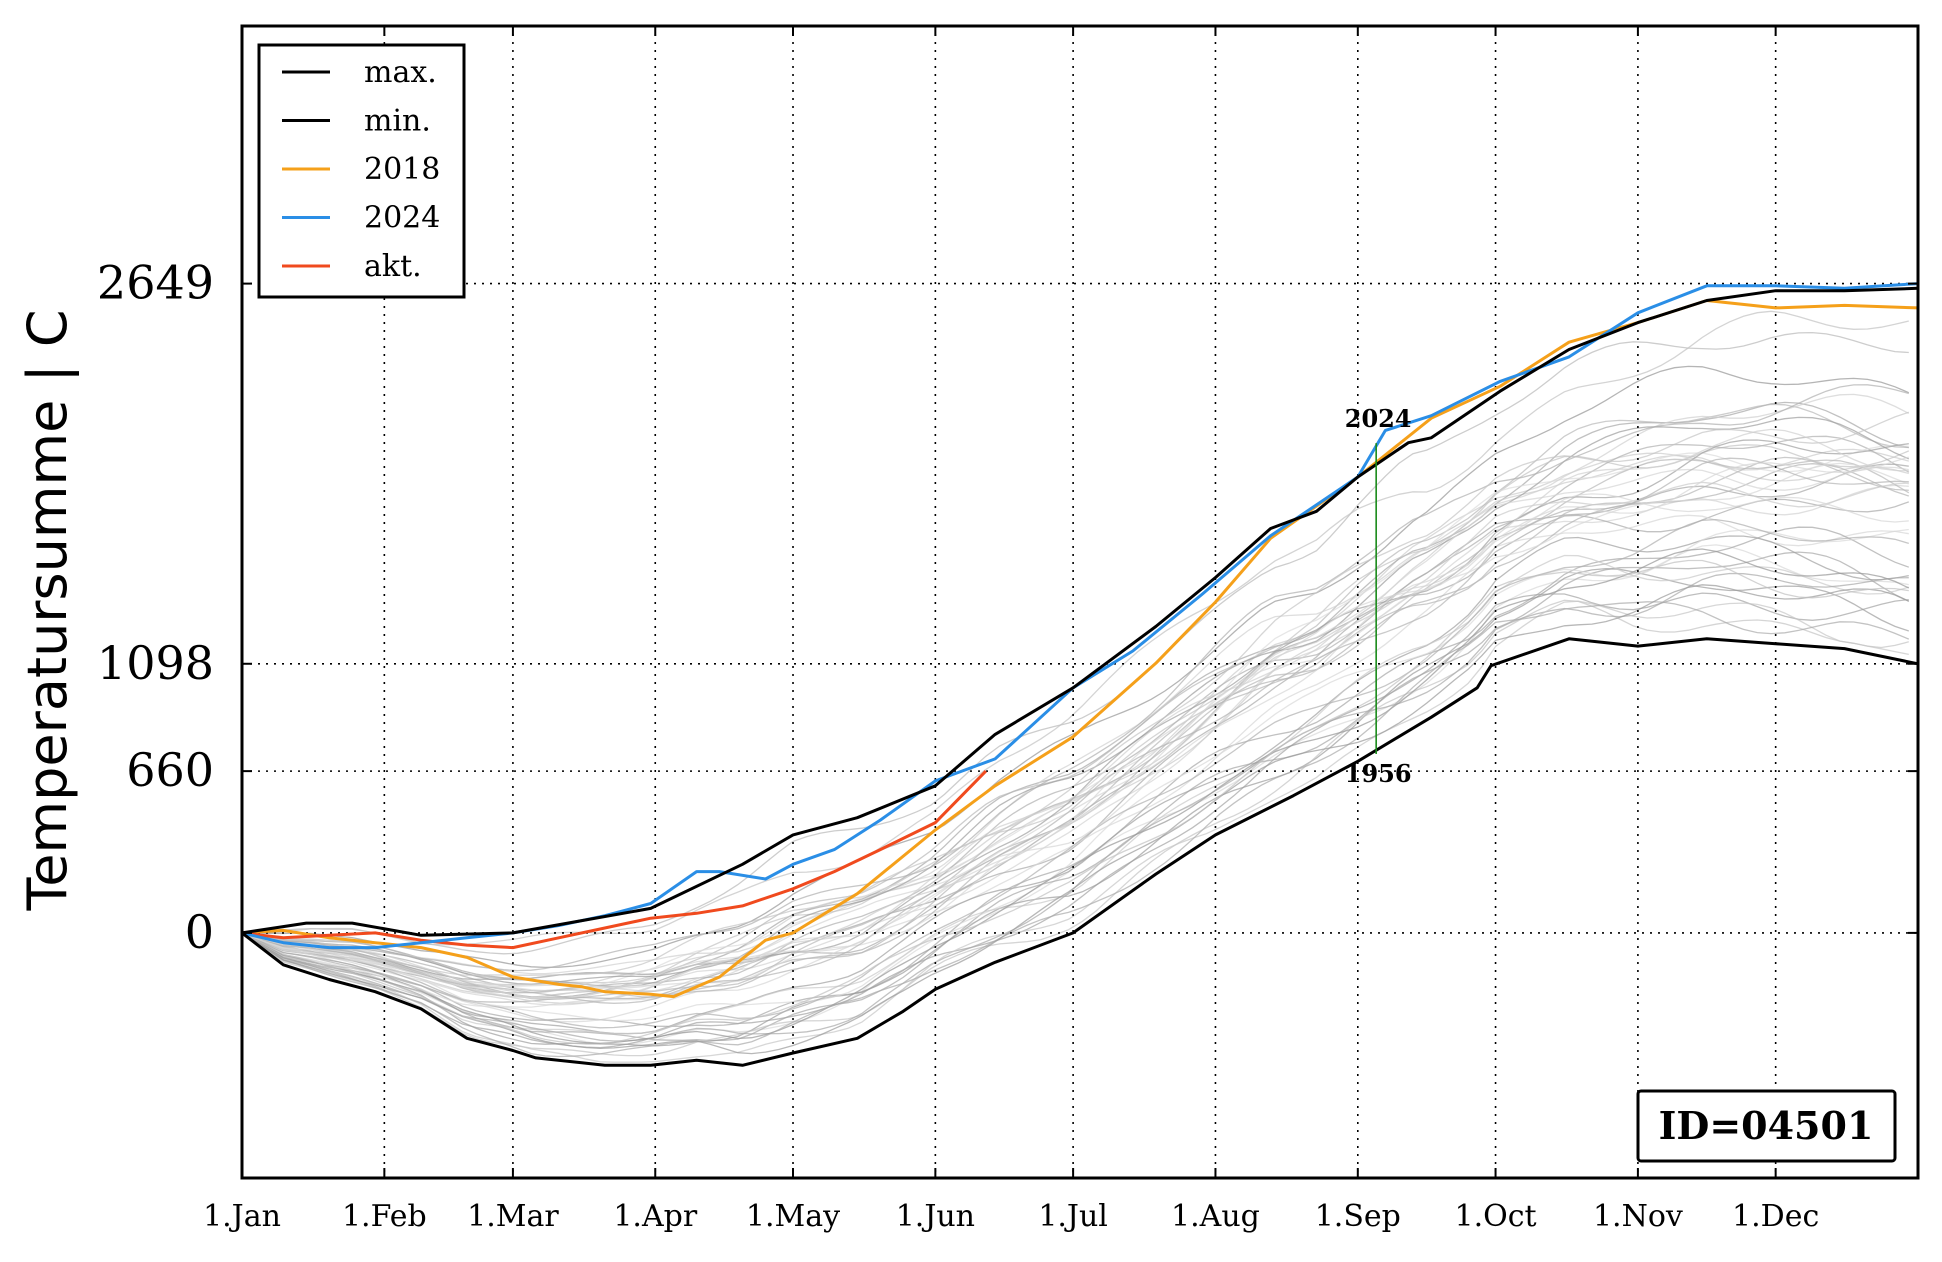 This screenshot has width=1942, height=1262. What do you see at coordinates (402, 218) in the screenshot?
I see `legend-label: 2024` at bounding box center [402, 218].